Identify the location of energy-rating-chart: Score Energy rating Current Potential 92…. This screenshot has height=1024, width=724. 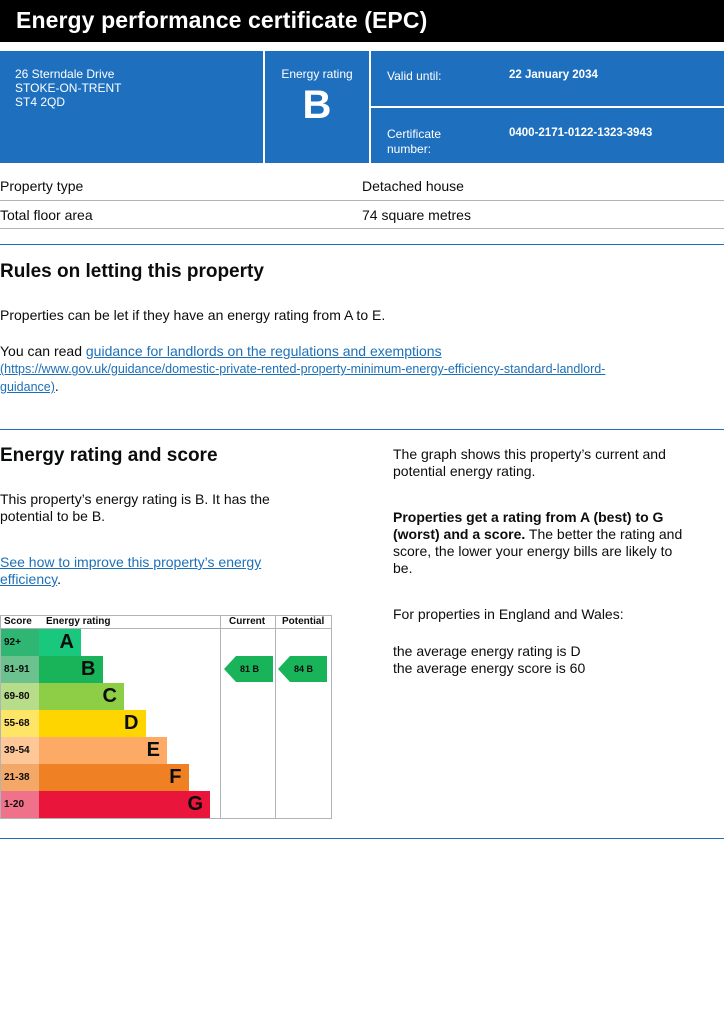
(166, 717).